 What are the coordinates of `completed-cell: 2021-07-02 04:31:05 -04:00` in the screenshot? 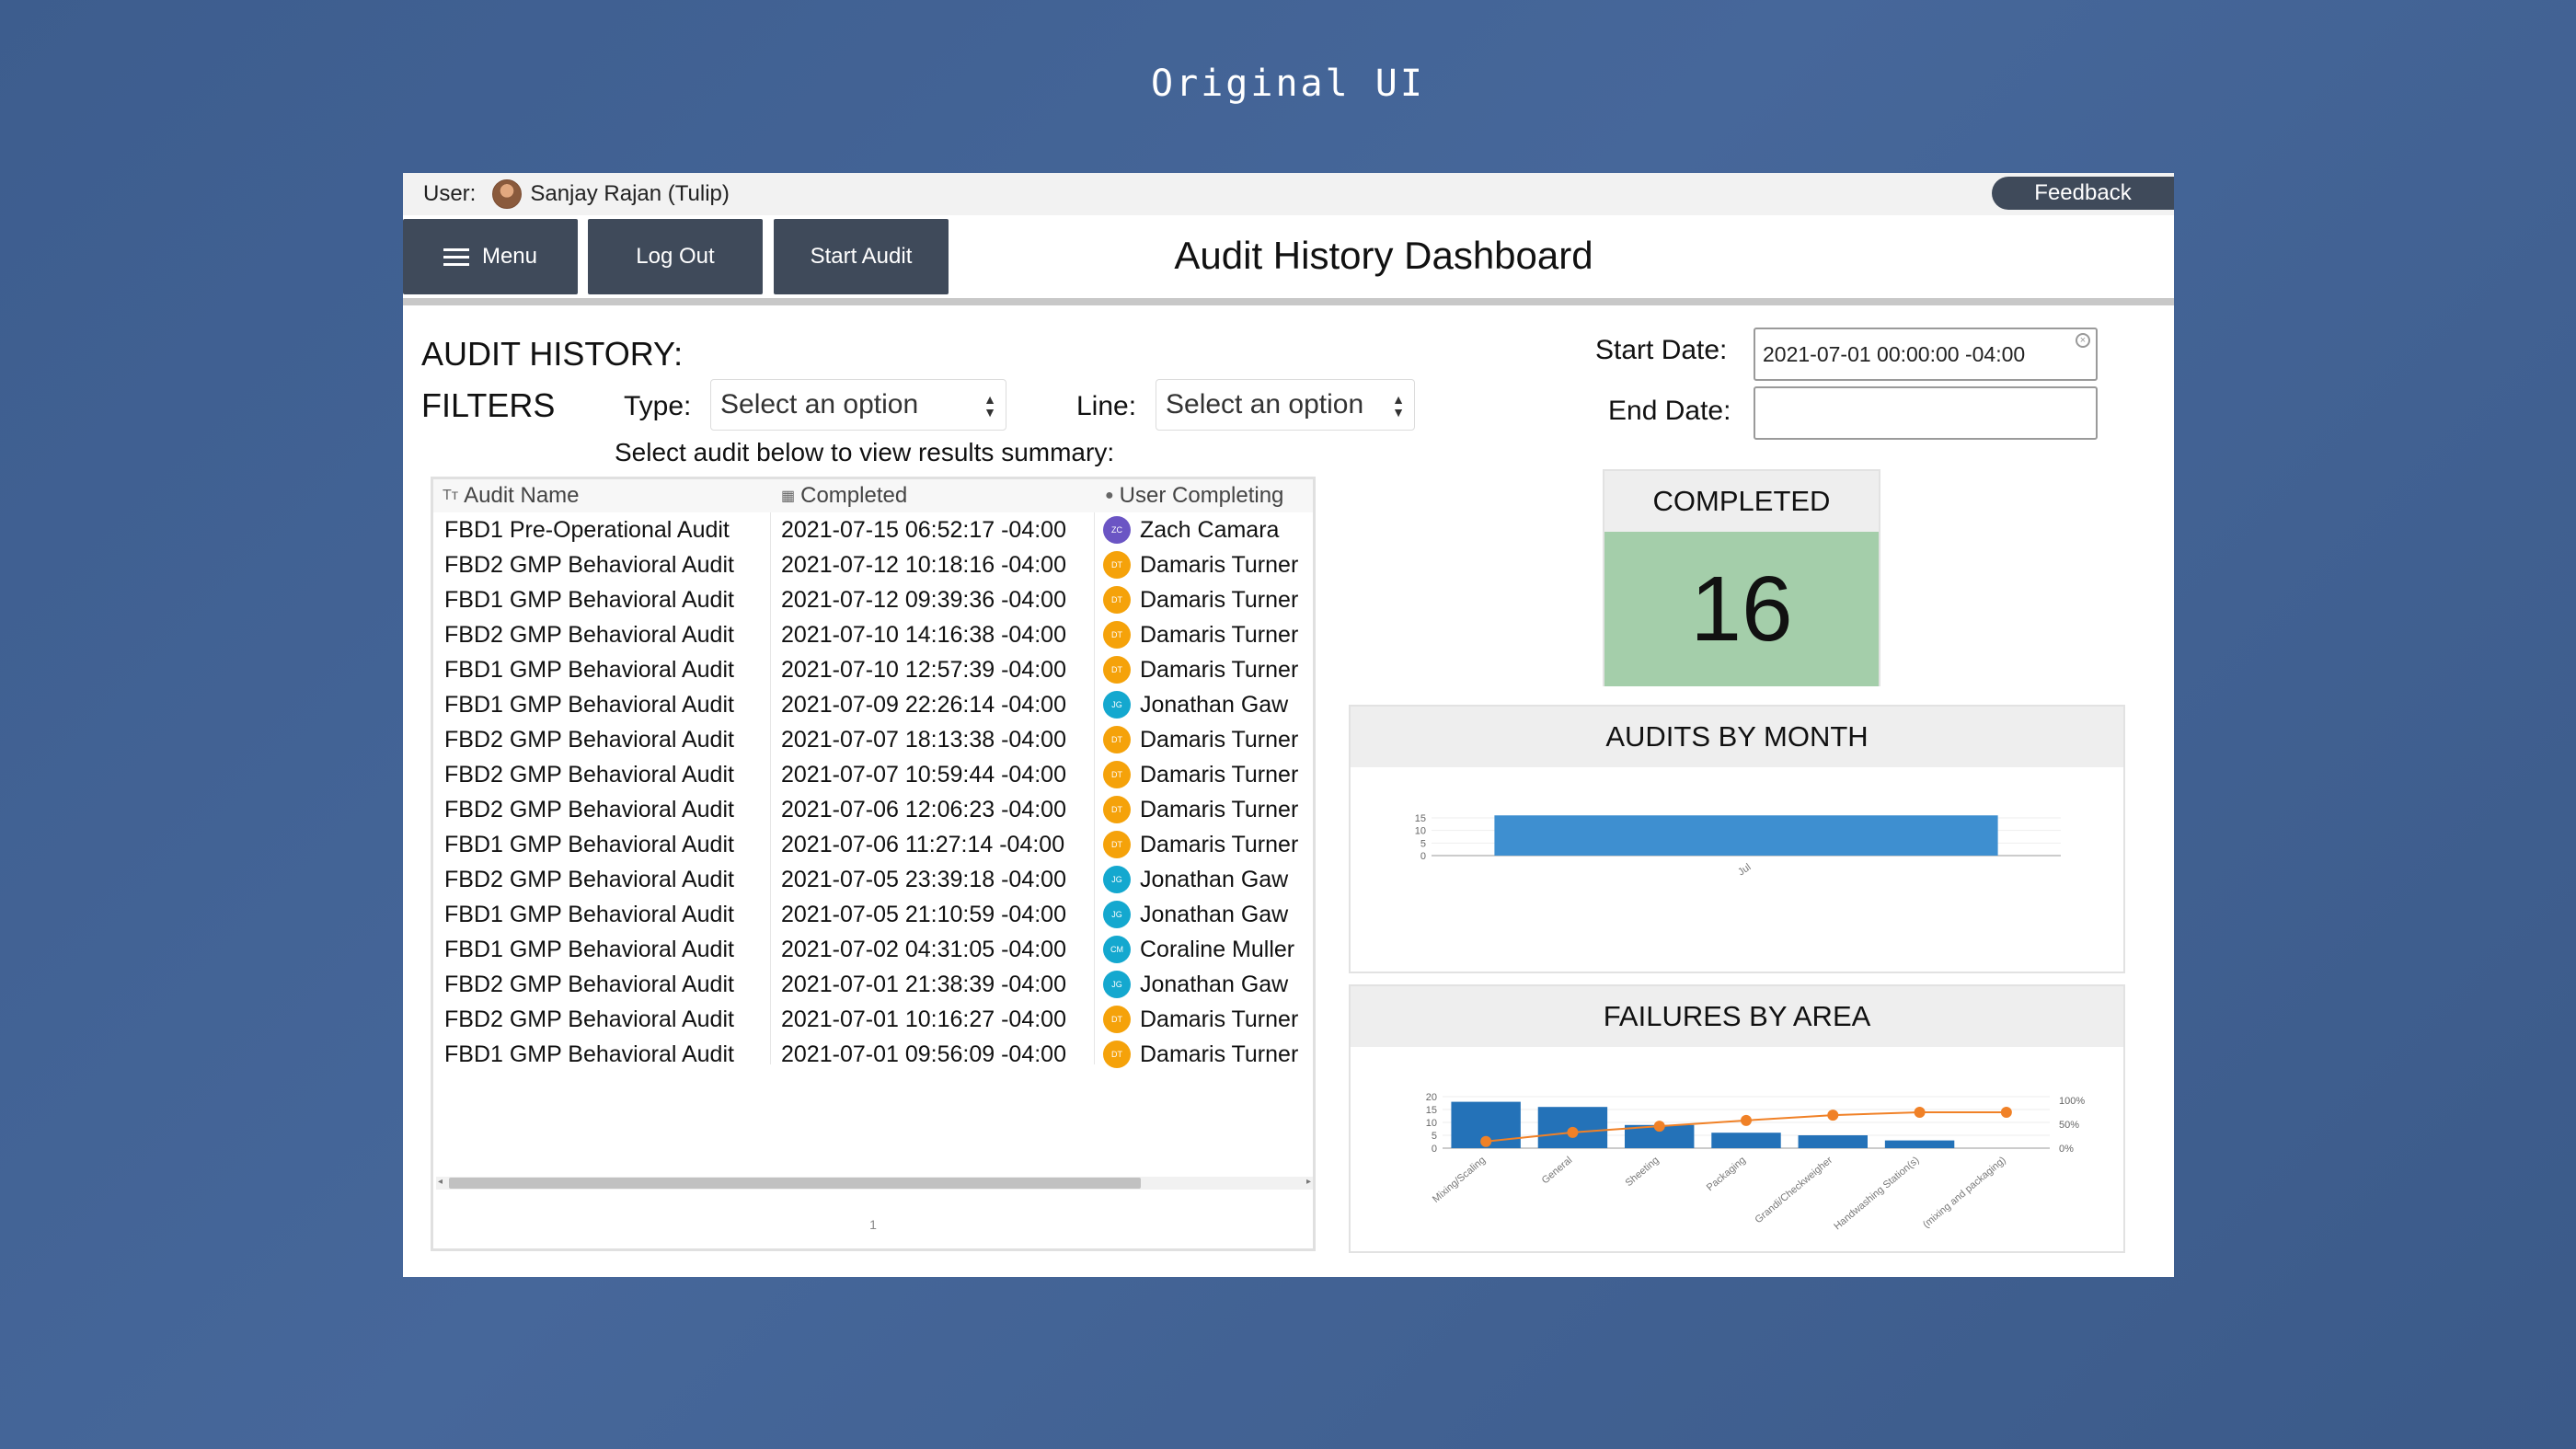 It's located at (923, 949).